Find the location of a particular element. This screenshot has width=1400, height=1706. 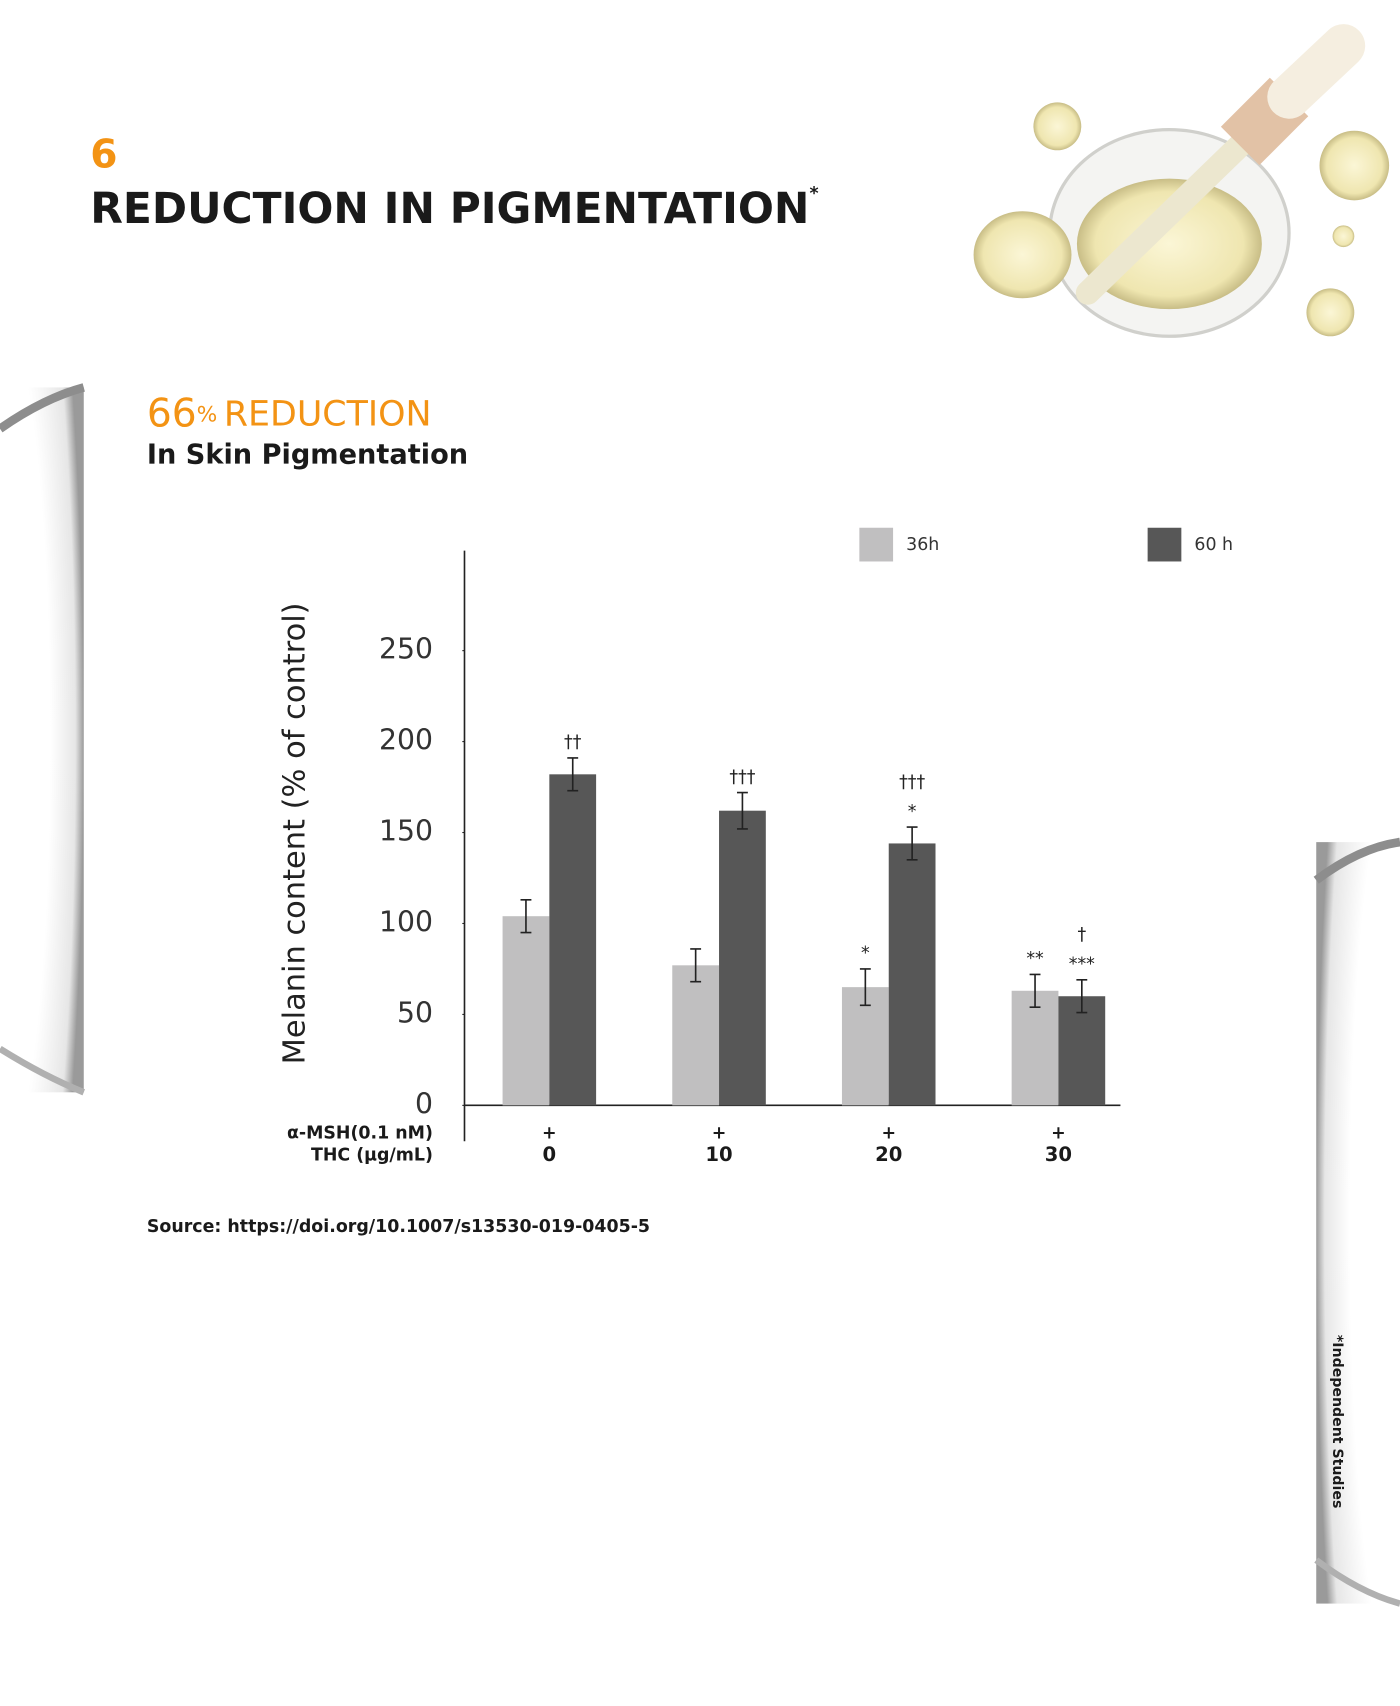

page-title: REDUCTION IN PIGMENTATION* is located at coordinates (454, 209).